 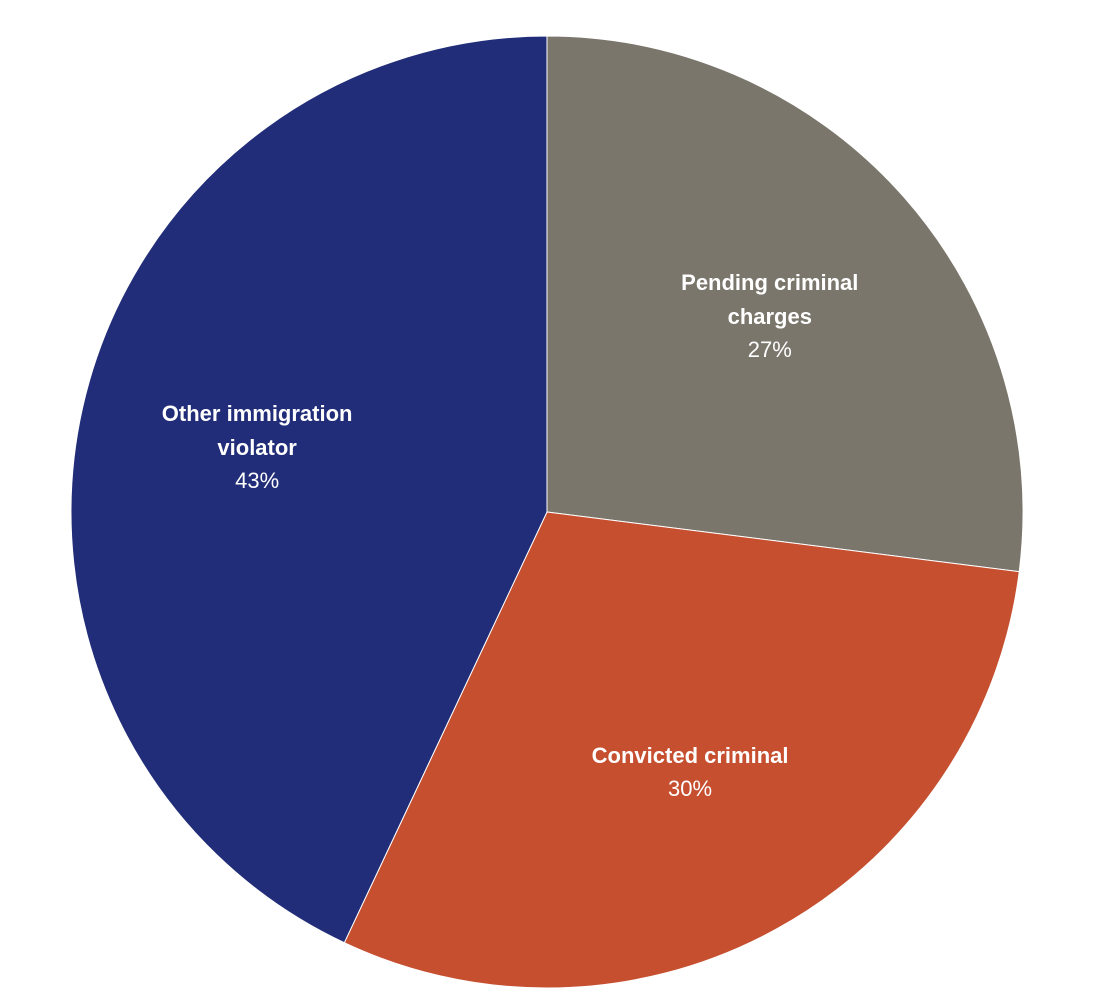 What do you see at coordinates (769, 349) in the screenshot?
I see `value-label: 27%` at bounding box center [769, 349].